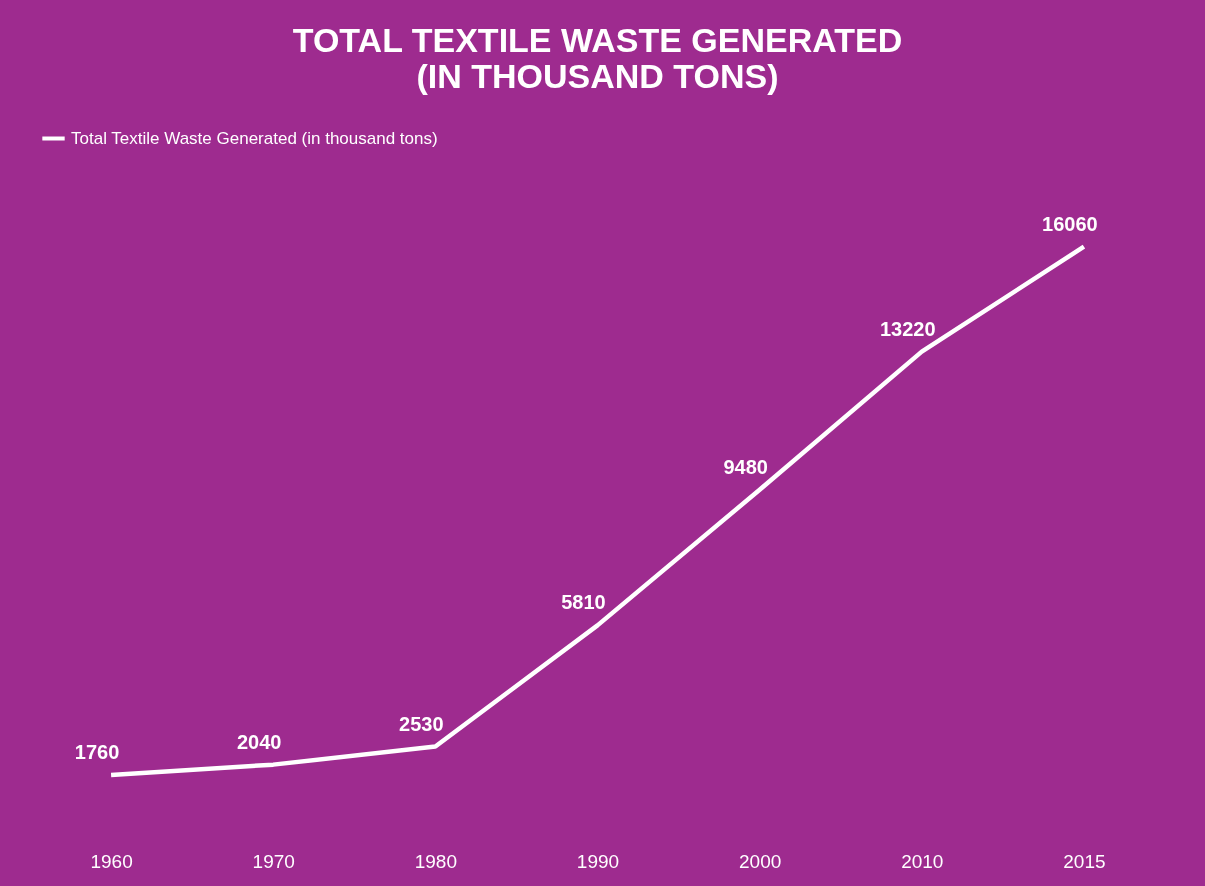  What do you see at coordinates (111, 861) in the screenshot?
I see `x-tick-label: 1960` at bounding box center [111, 861].